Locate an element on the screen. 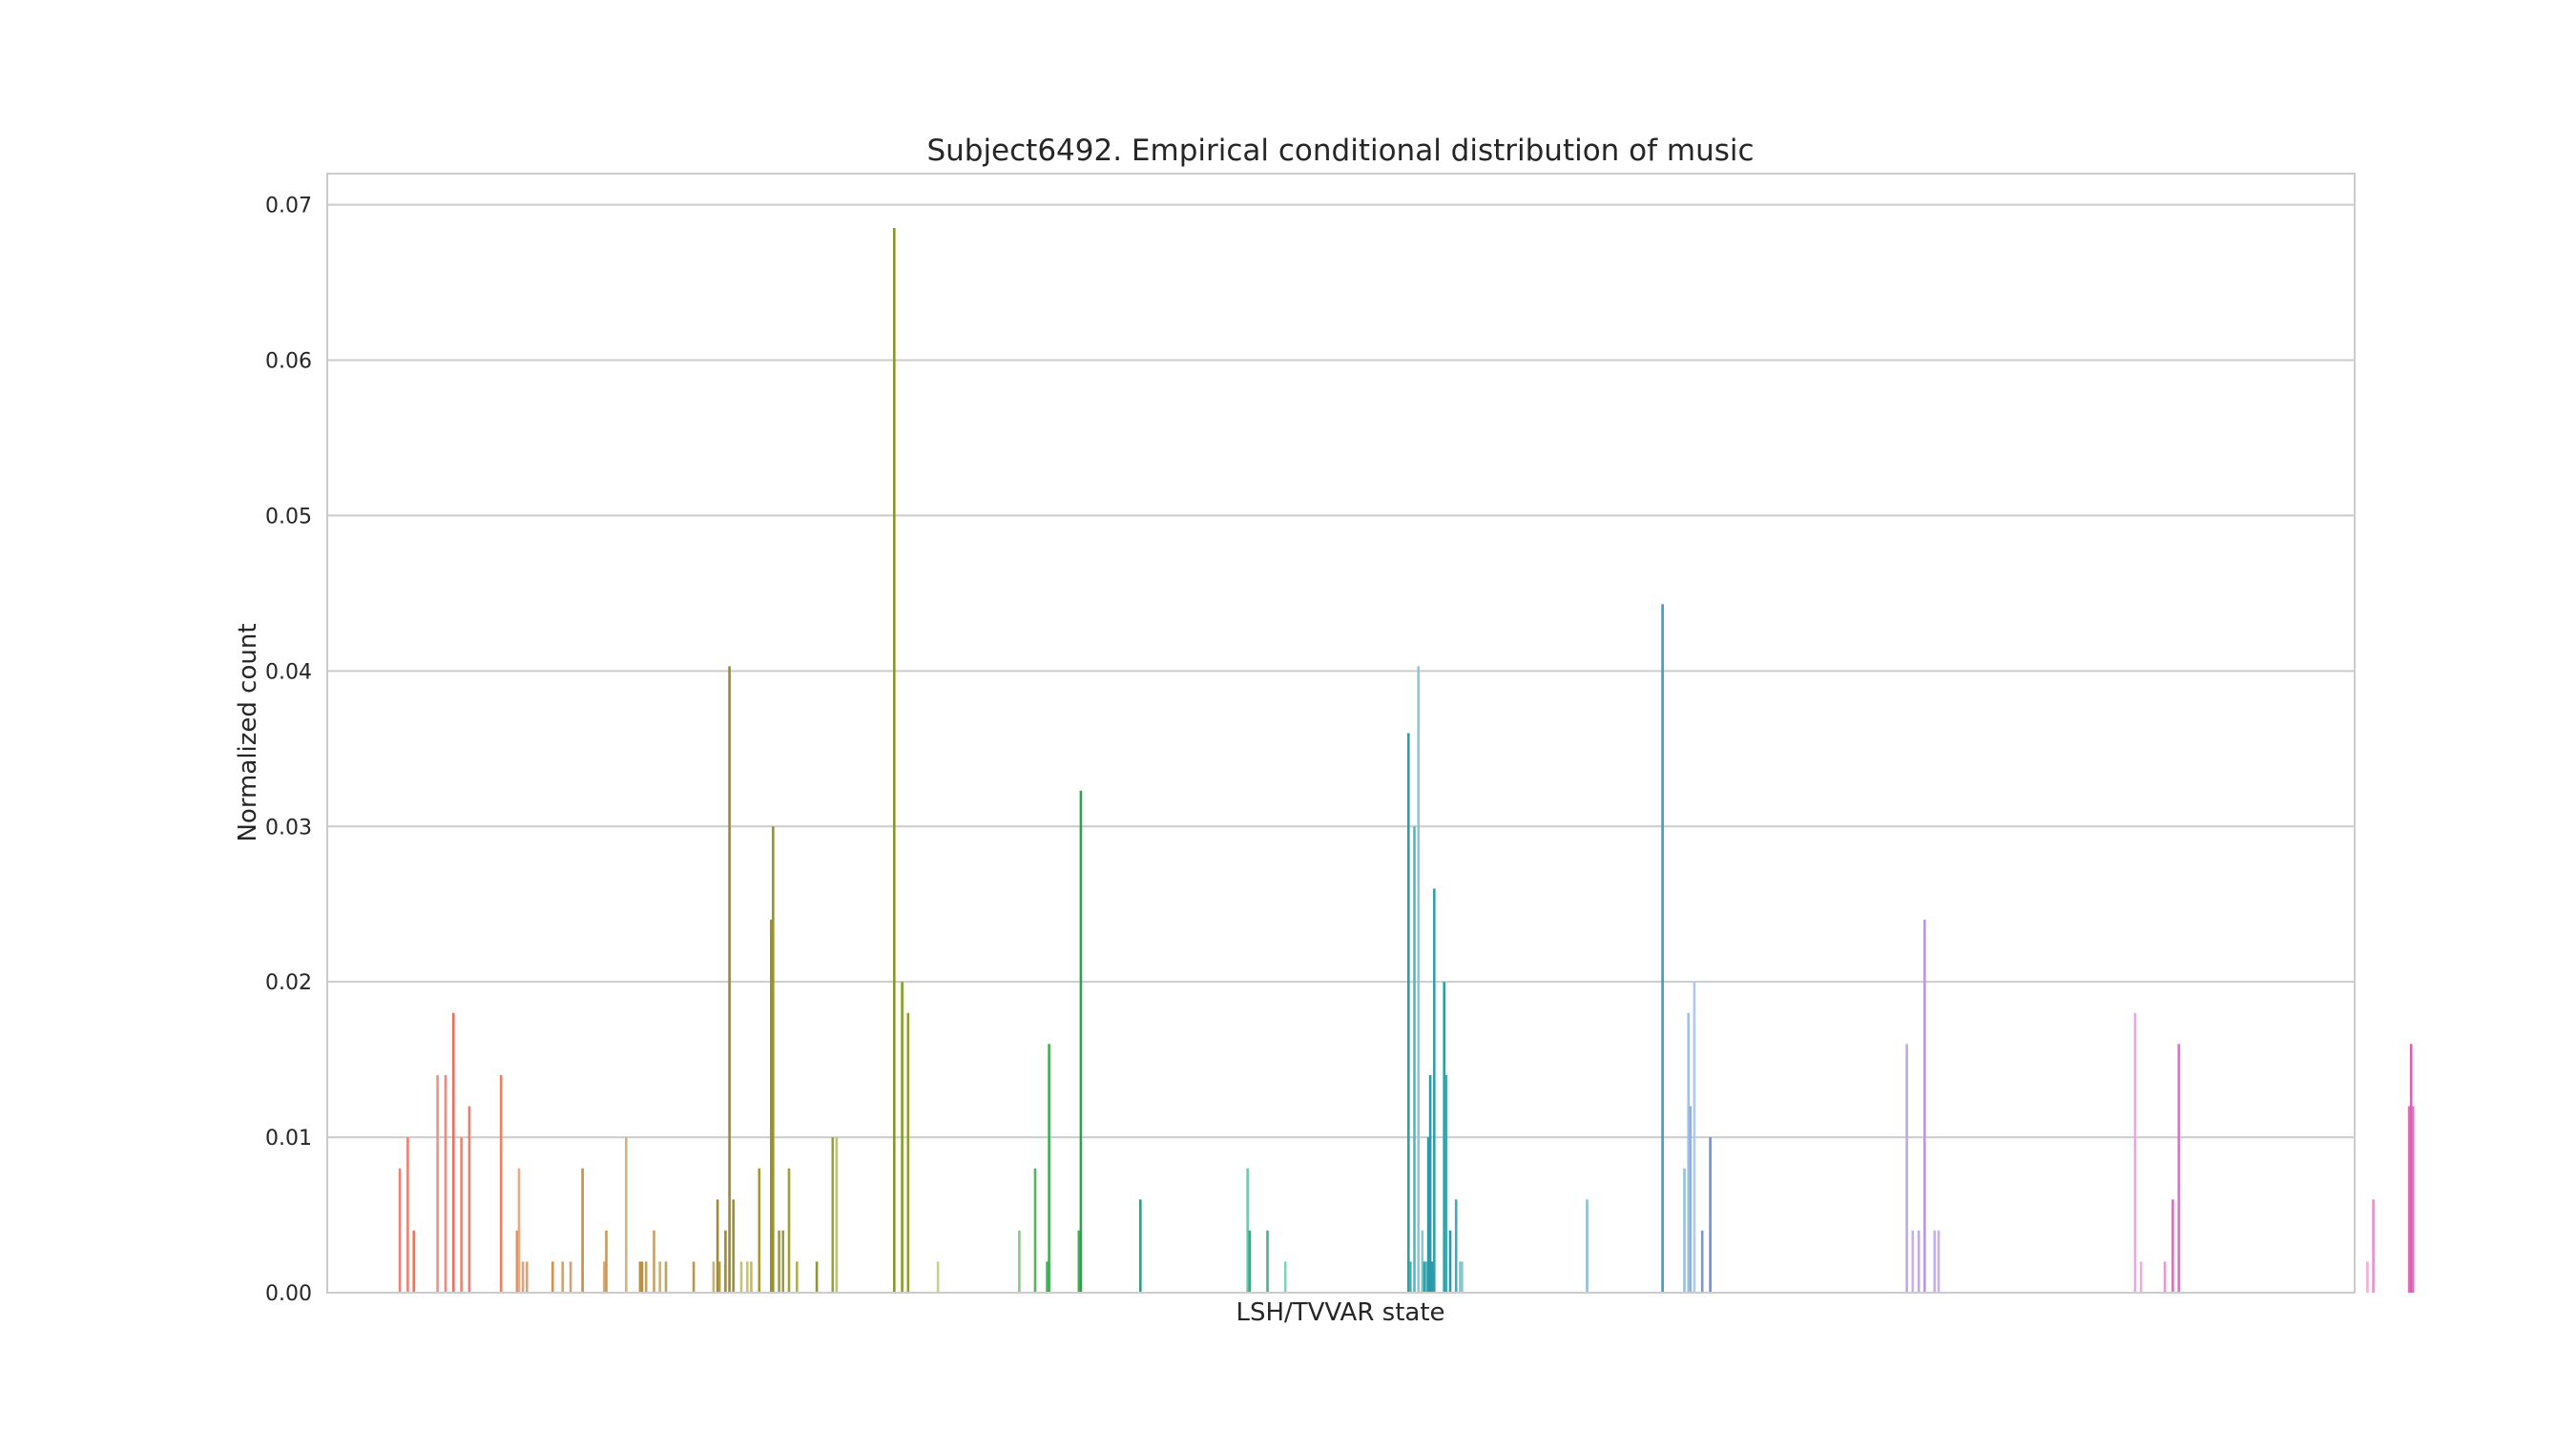 The width and height of the screenshot is (2576, 1431). y-tick-label: 0.07 is located at coordinates (288, 207).